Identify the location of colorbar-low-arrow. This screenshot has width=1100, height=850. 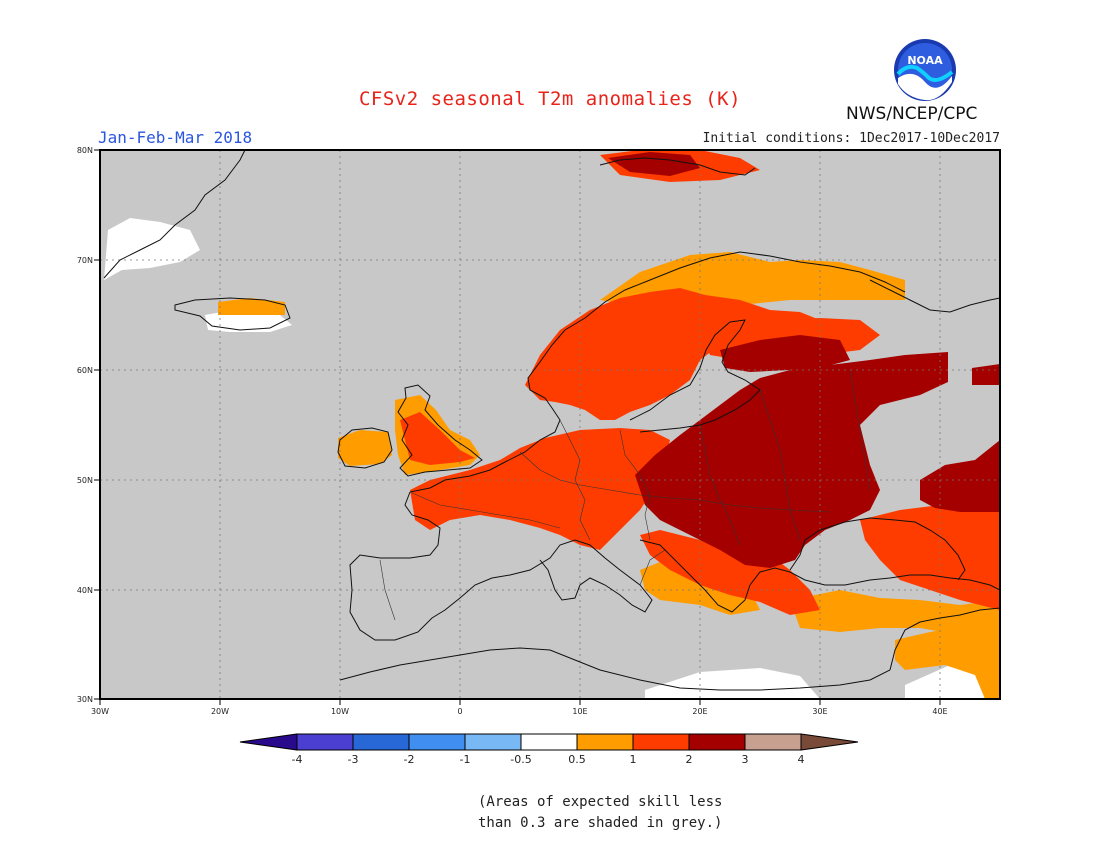
(268, 742).